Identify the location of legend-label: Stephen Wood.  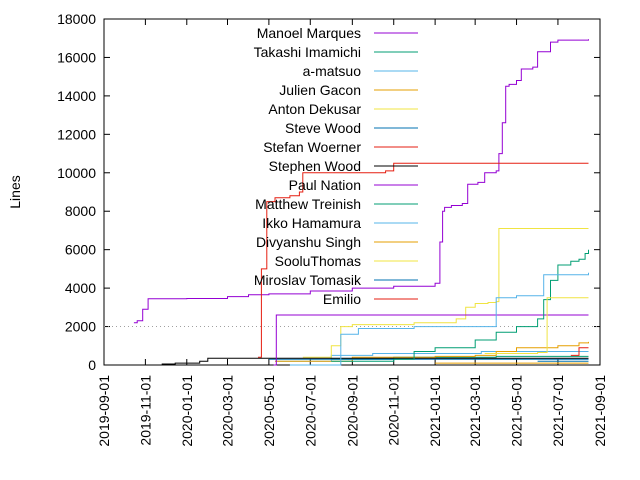
(315, 166).